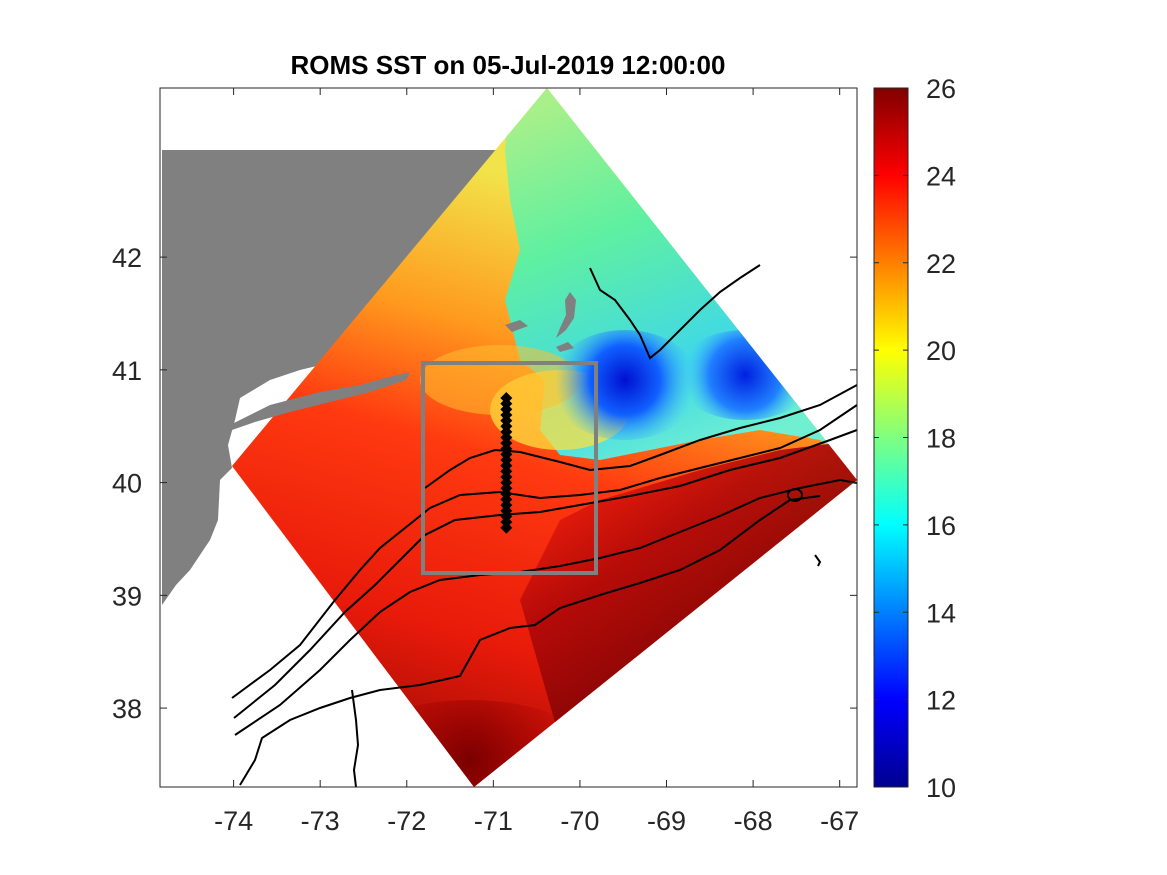 This screenshot has height=875, width=1167. Describe the element at coordinates (941, 264) in the screenshot. I see `colorbar-tick-label: 22` at that location.